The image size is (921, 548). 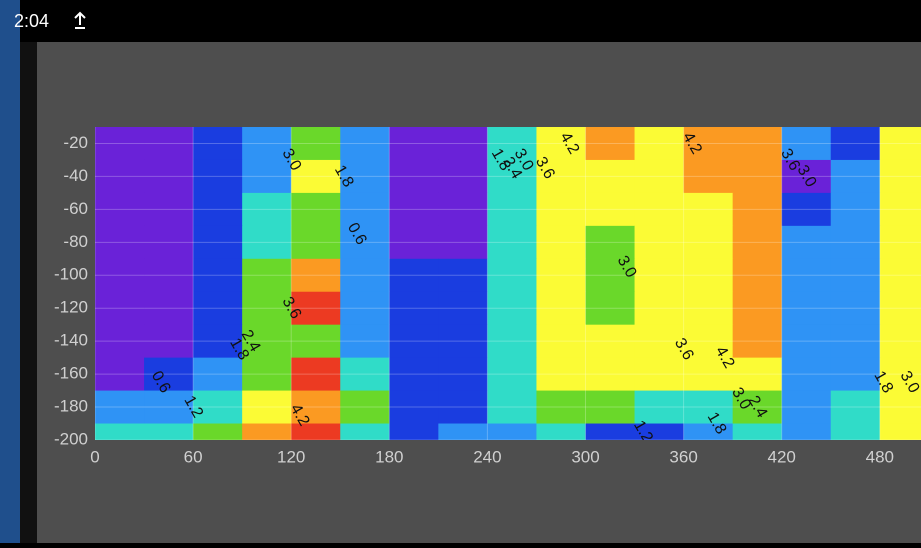 What do you see at coordinates (460, 21) in the screenshot?
I see `status-bar` at bounding box center [460, 21].